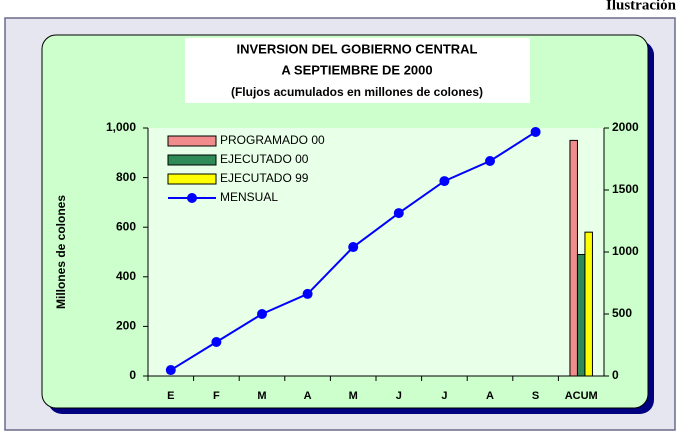 Image resolution: width=680 pixels, height=432 pixels. What do you see at coordinates (126, 276) in the screenshot?
I see `y-tick-label: 400` at bounding box center [126, 276].